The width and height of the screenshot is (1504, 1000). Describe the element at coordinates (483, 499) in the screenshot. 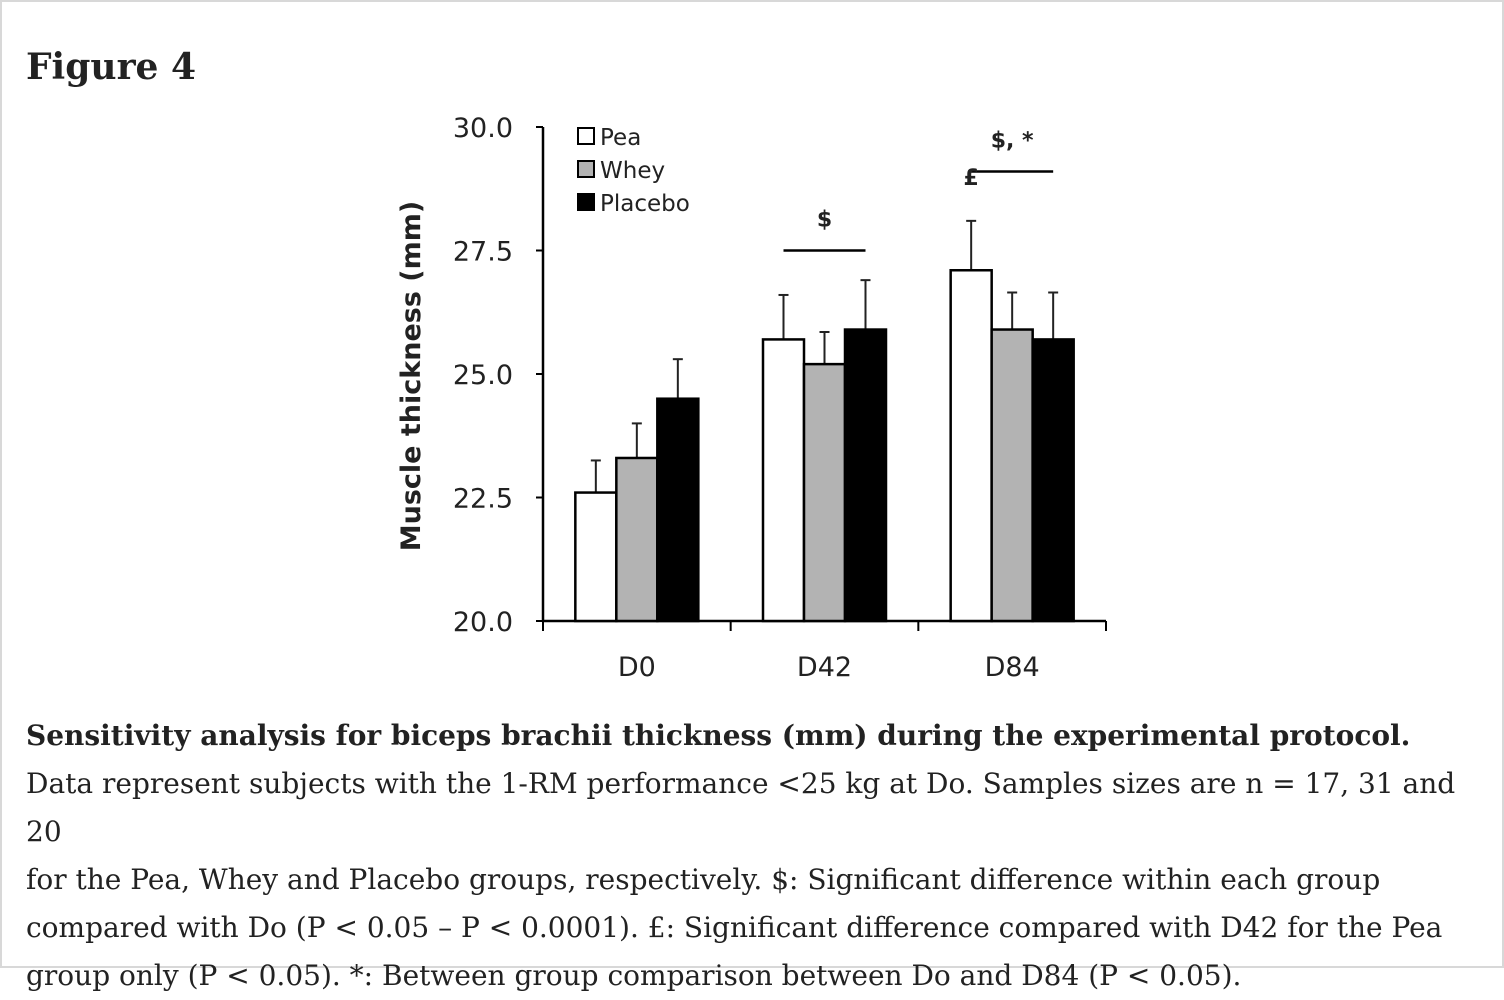

I see `y-tick-label: 22.5` at that location.